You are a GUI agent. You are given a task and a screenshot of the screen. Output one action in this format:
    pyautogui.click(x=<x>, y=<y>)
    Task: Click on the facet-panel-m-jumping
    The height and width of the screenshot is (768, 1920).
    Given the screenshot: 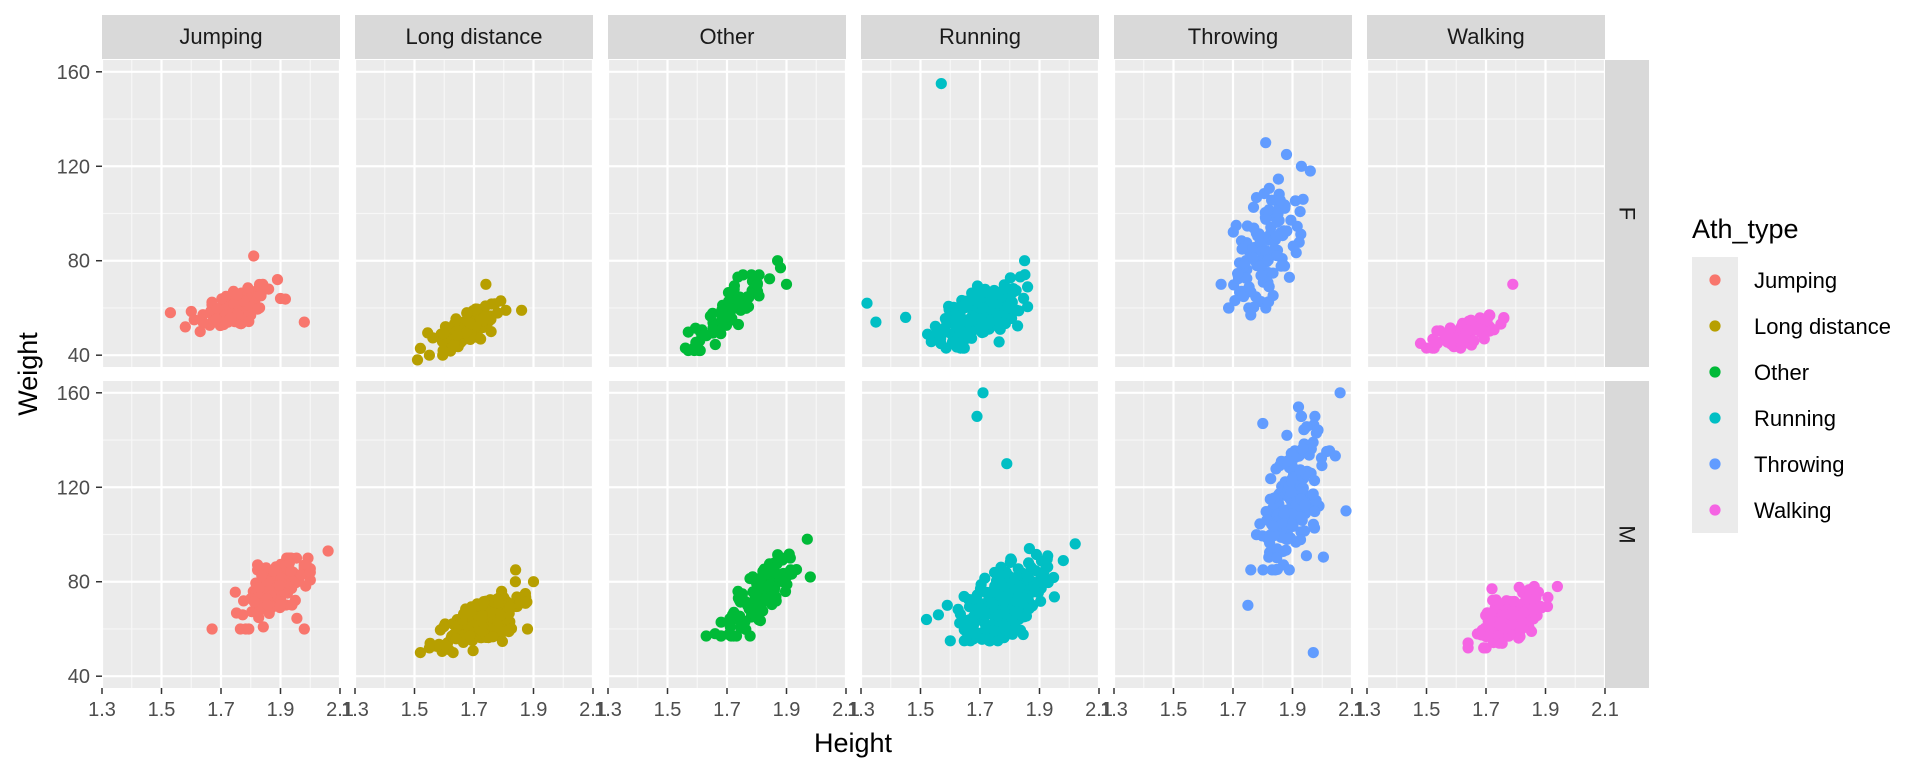 What is the action you would take?
    pyautogui.click(x=221, y=534)
    